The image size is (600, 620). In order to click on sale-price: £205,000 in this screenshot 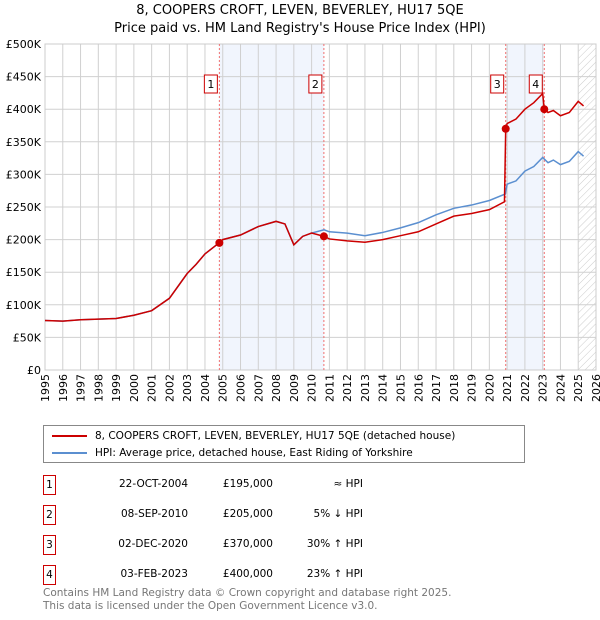, I will do `click(247, 514)`.